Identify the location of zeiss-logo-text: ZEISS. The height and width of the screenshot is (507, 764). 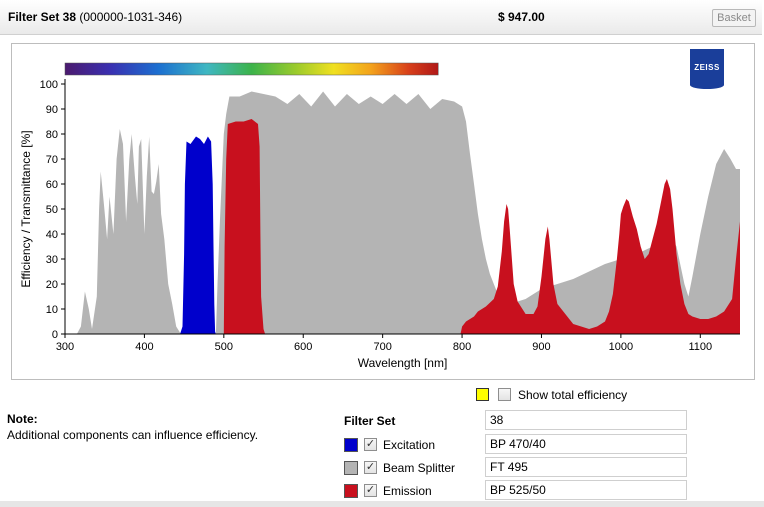
(707, 67).